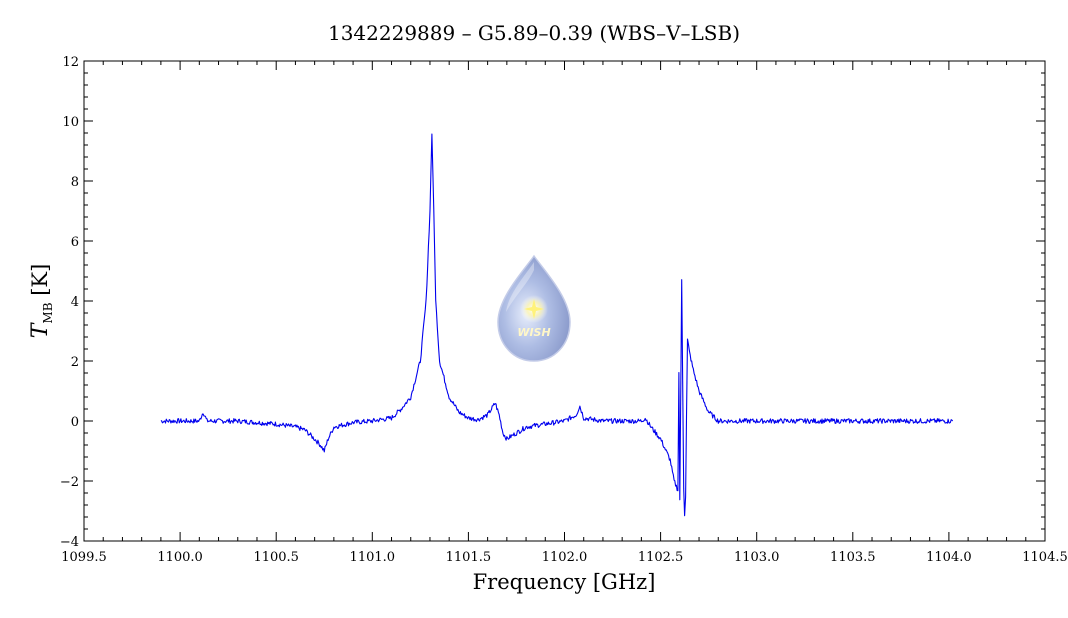 This screenshot has width=1068, height=618. What do you see at coordinates (75, 302) in the screenshot?
I see `y-tick-label: 4` at bounding box center [75, 302].